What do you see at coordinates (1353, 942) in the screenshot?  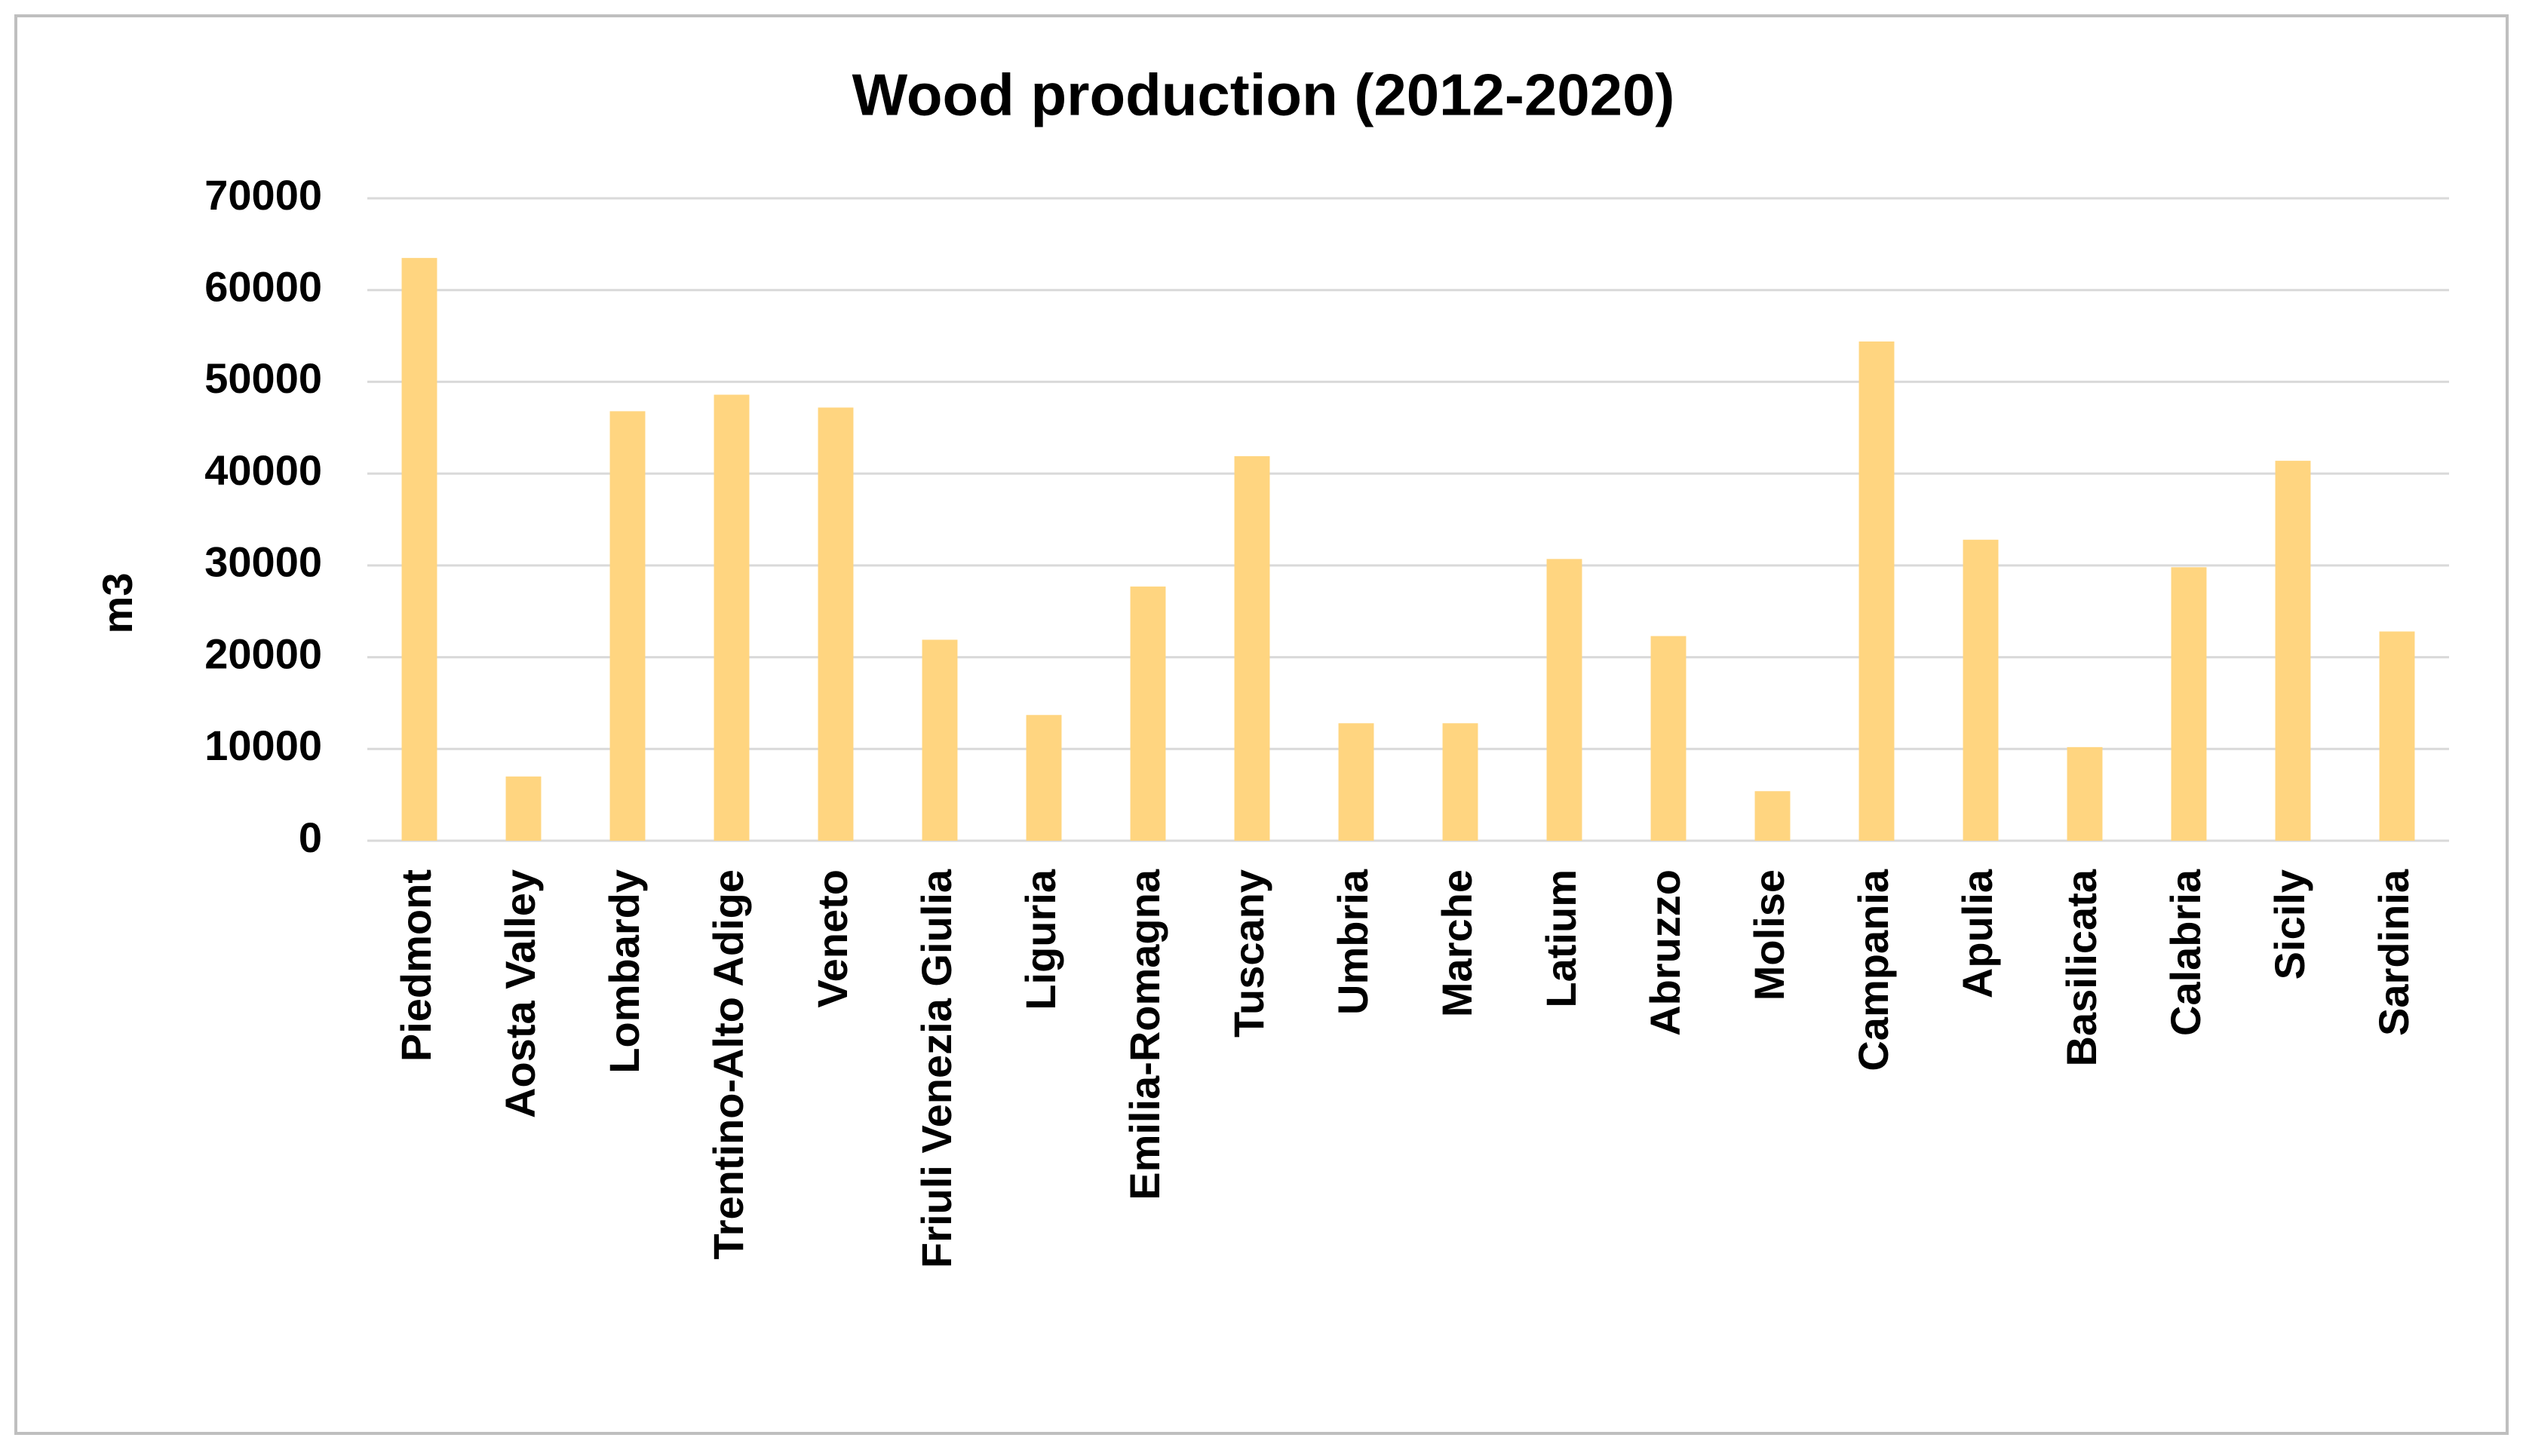 I see `x-tick-label: Umbria` at bounding box center [1353, 942].